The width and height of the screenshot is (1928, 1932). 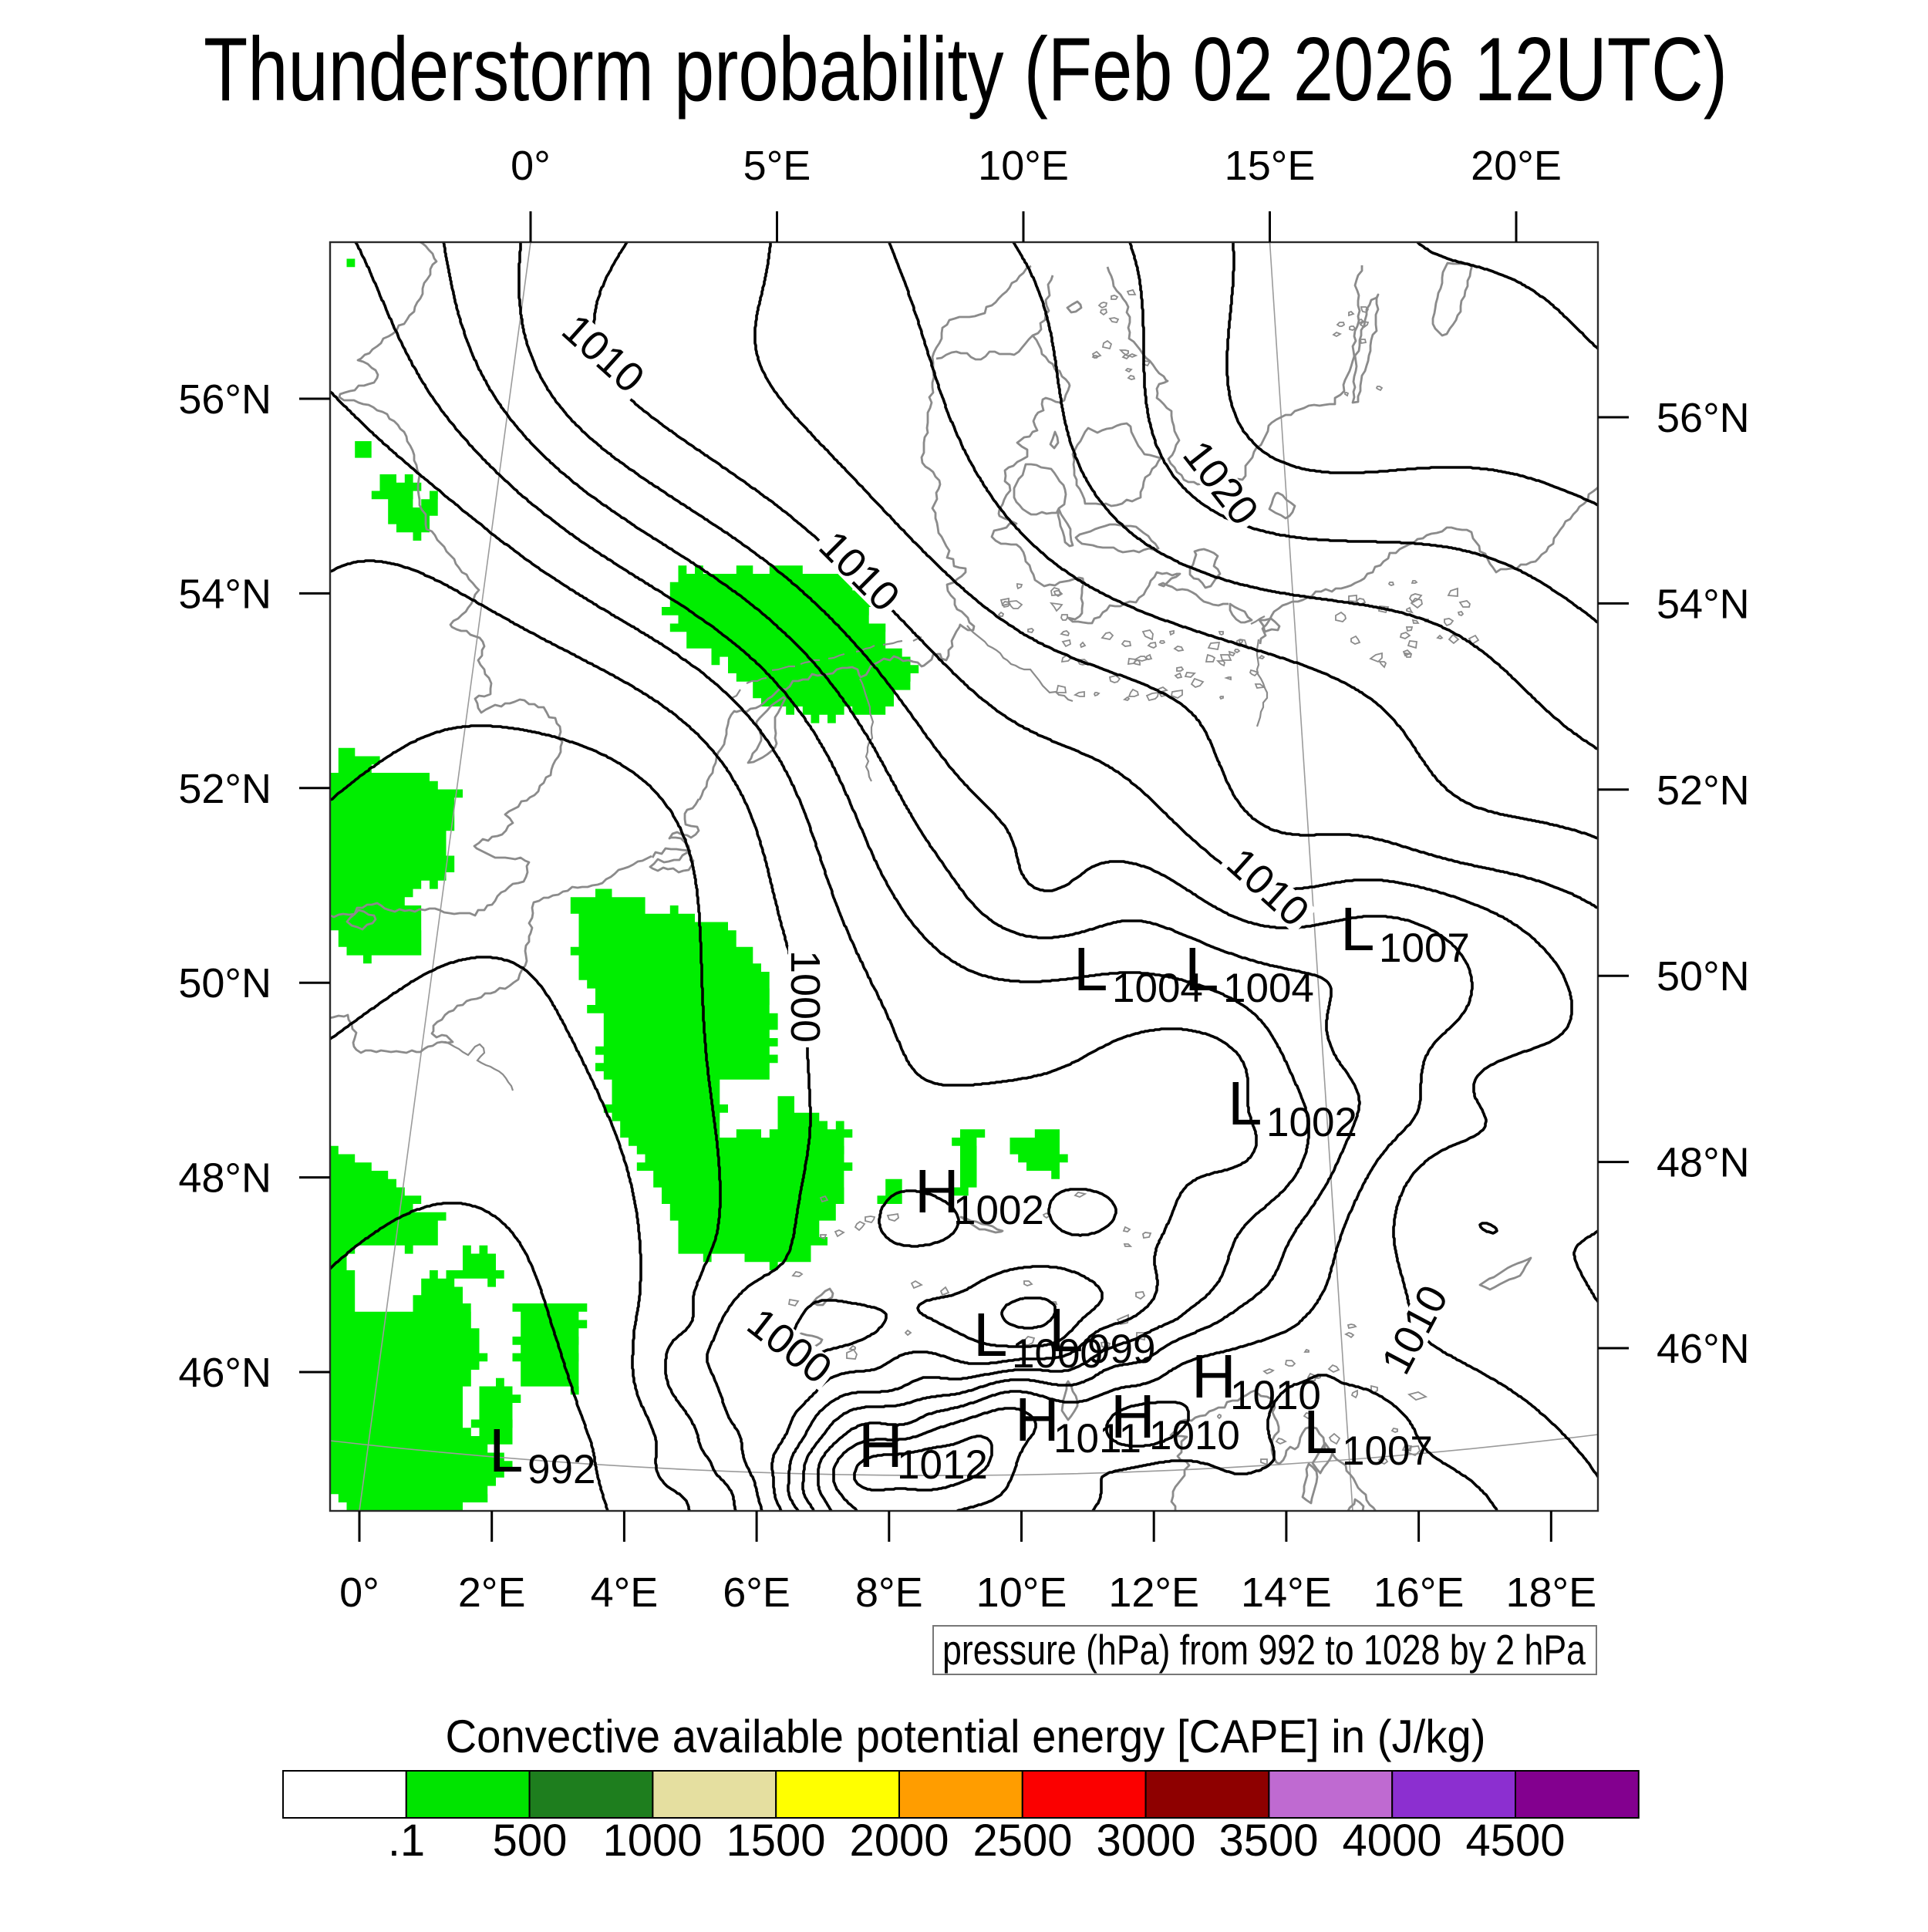 What do you see at coordinates (1516, 166) in the screenshot?
I see `svg-text: 20°E` at bounding box center [1516, 166].